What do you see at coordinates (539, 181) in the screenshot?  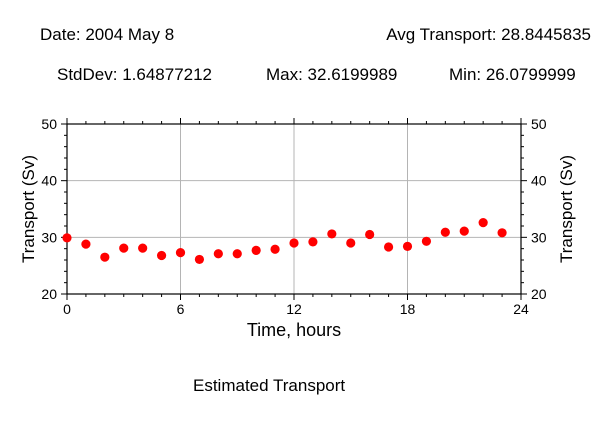 I see `y-tick-label-right: 40` at bounding box center [539, 181].